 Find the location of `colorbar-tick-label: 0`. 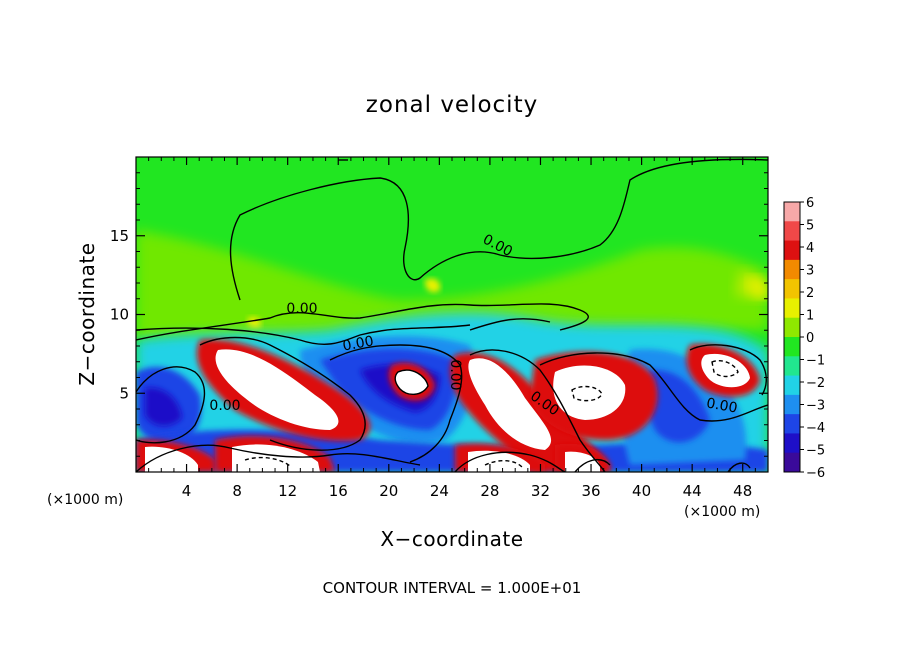

colorbar-tick-label: 0 is located at coordinates (810, 338).